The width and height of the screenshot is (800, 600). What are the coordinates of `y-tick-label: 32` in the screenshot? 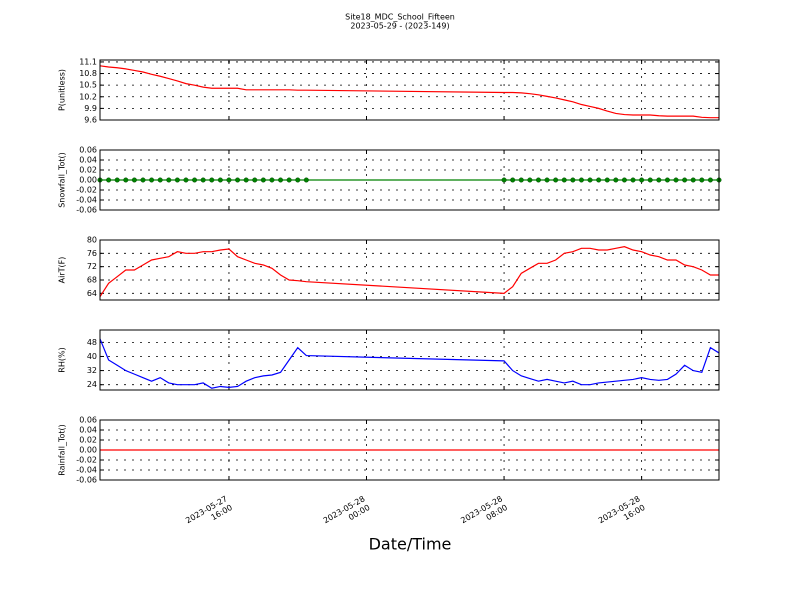 It's located at (92, 370).